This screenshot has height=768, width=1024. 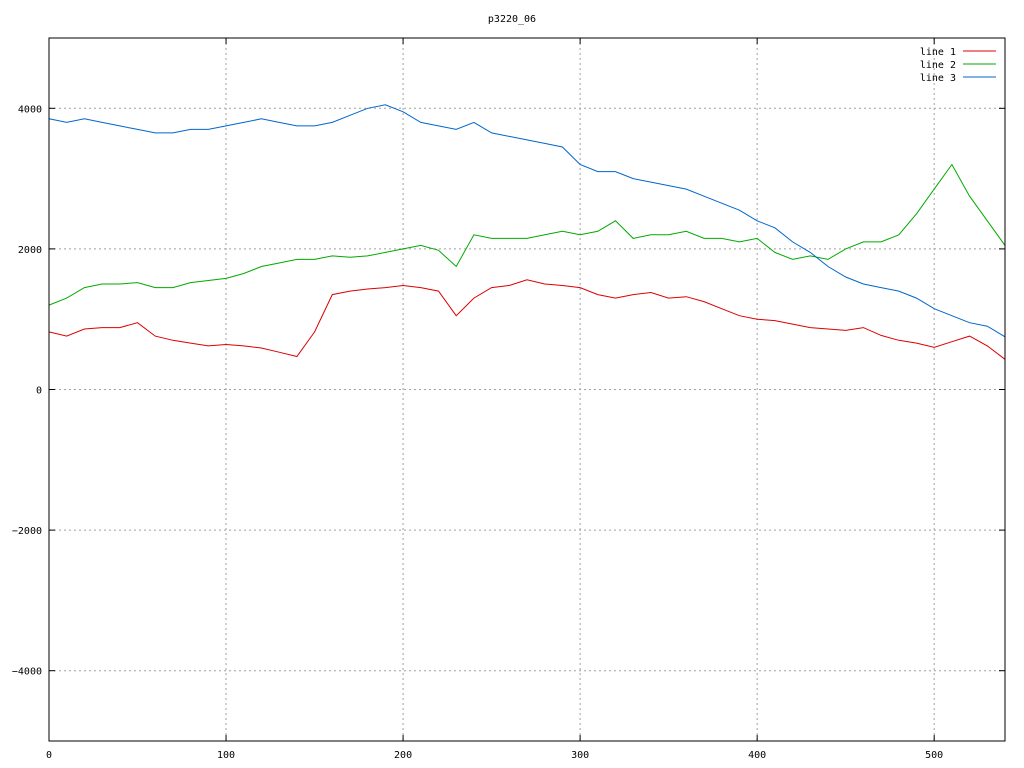 I want to click on chart-title: p3220_06, so click(x=512, y=19).